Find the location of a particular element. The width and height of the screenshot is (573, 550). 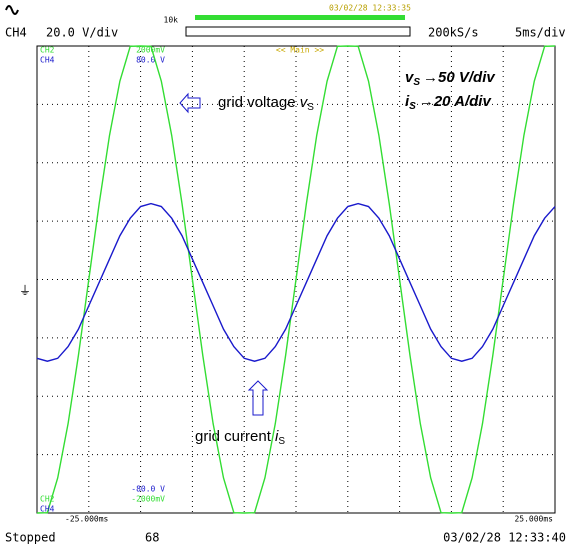

record-bracket is located at coordinates (298, 31).